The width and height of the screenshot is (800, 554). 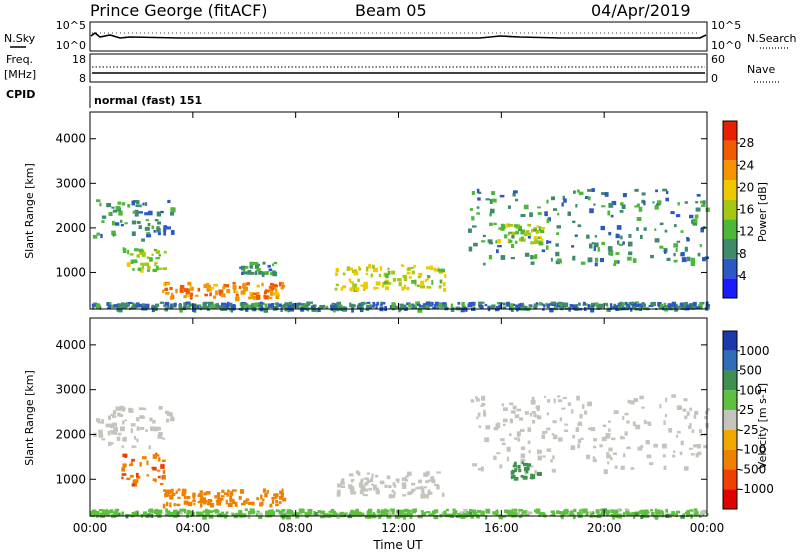 I want to click on nsky-label: N.Sky, so click(x=20, y=38).